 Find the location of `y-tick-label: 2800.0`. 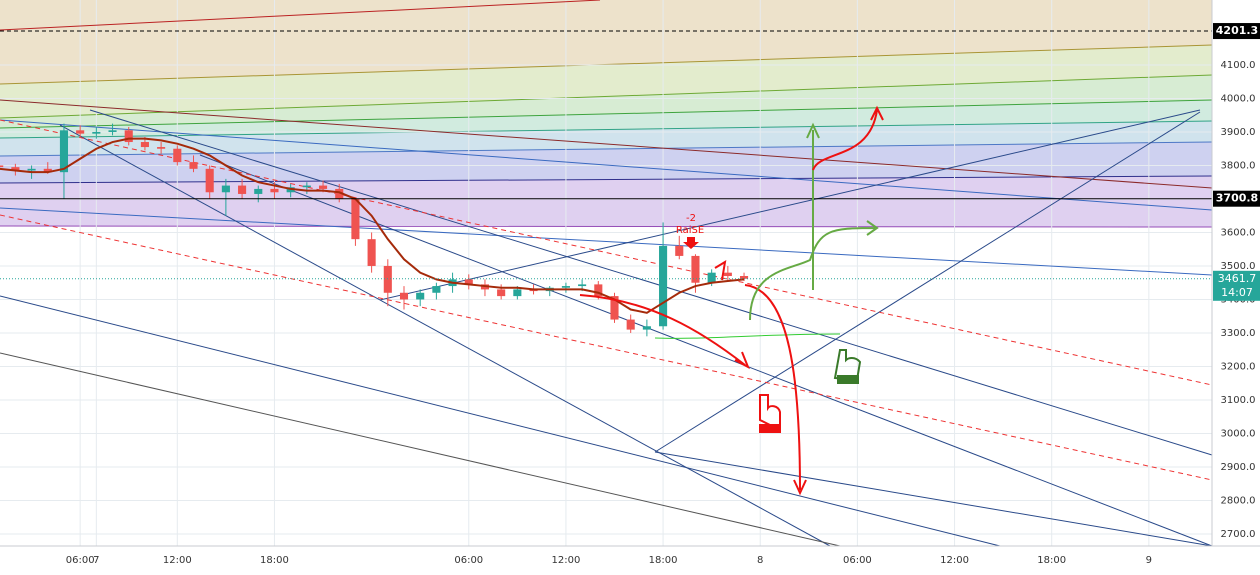

y-tick-label: 2800.0 is located at coordinates (1238, 500).